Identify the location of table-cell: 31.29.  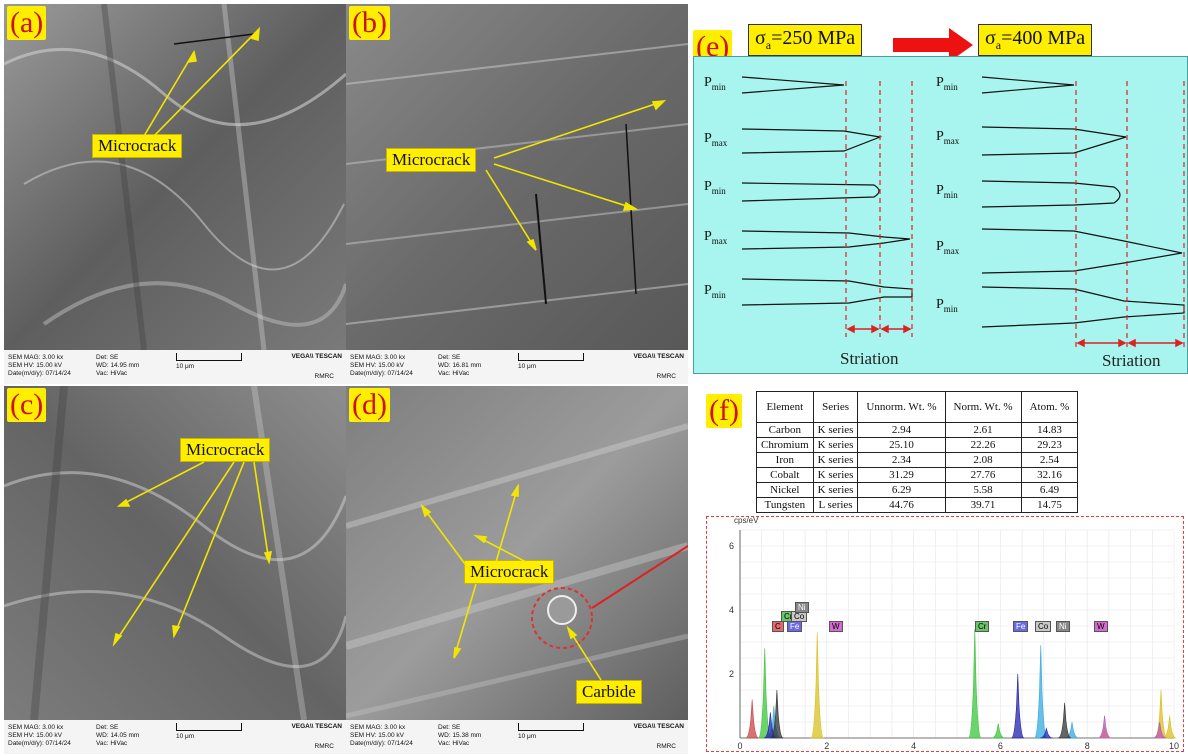
(901, 475).